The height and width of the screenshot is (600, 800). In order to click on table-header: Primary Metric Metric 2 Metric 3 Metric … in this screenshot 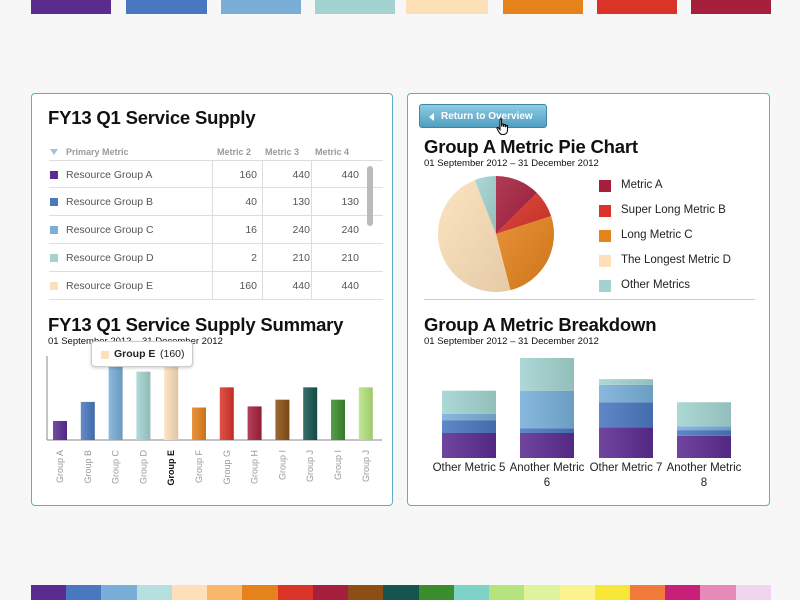, I will do `click(216, 150)`.